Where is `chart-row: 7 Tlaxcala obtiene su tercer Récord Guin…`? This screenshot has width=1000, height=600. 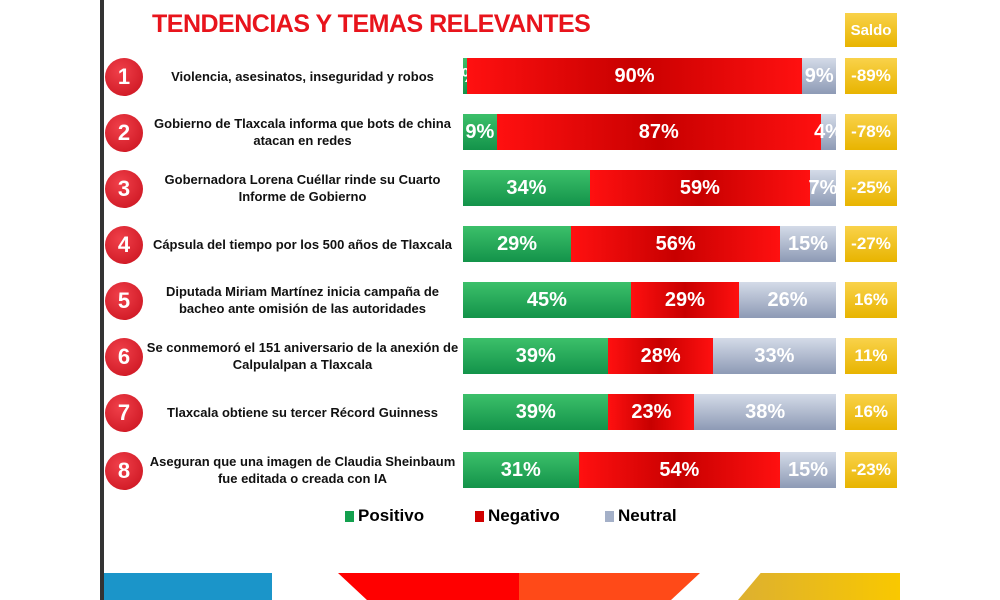
chart-row: 7 Tlaxcala obtiene su tercer Récord Guin… is located at coordinates (500, 412).